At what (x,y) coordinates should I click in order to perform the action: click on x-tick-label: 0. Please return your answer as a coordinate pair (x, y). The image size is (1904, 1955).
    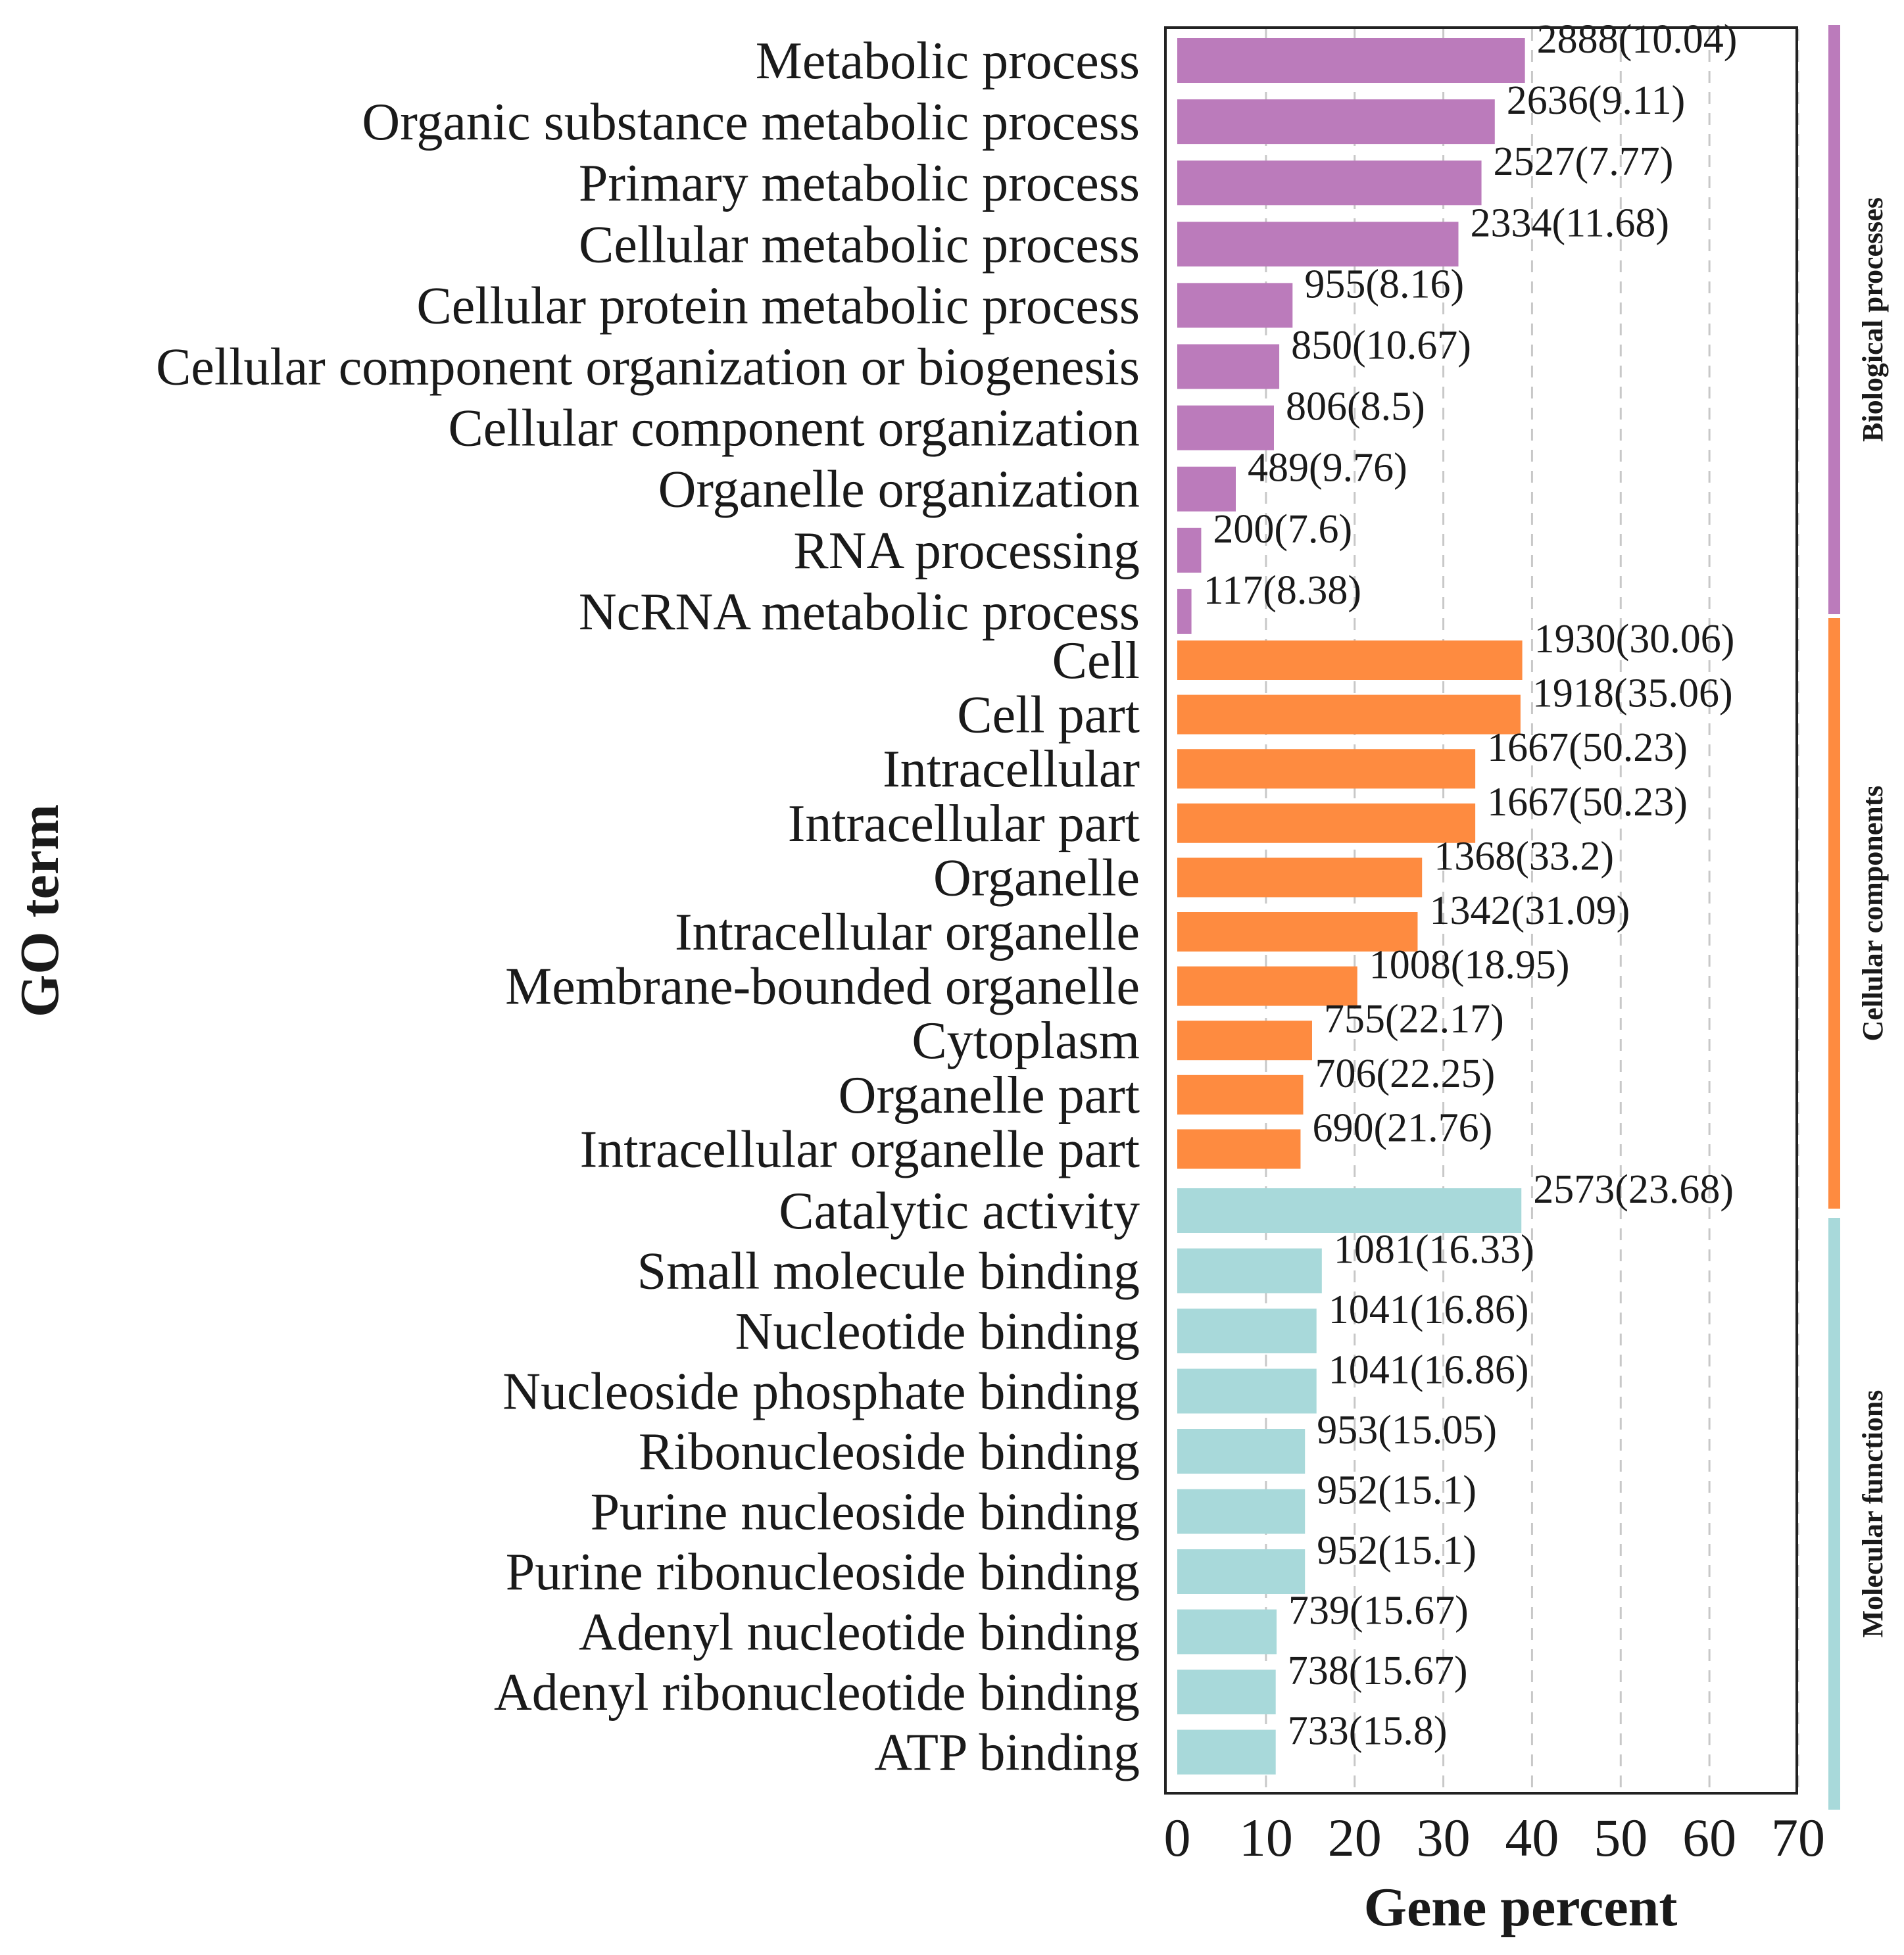
    Looking at the image, I should click on (1177, 1838).